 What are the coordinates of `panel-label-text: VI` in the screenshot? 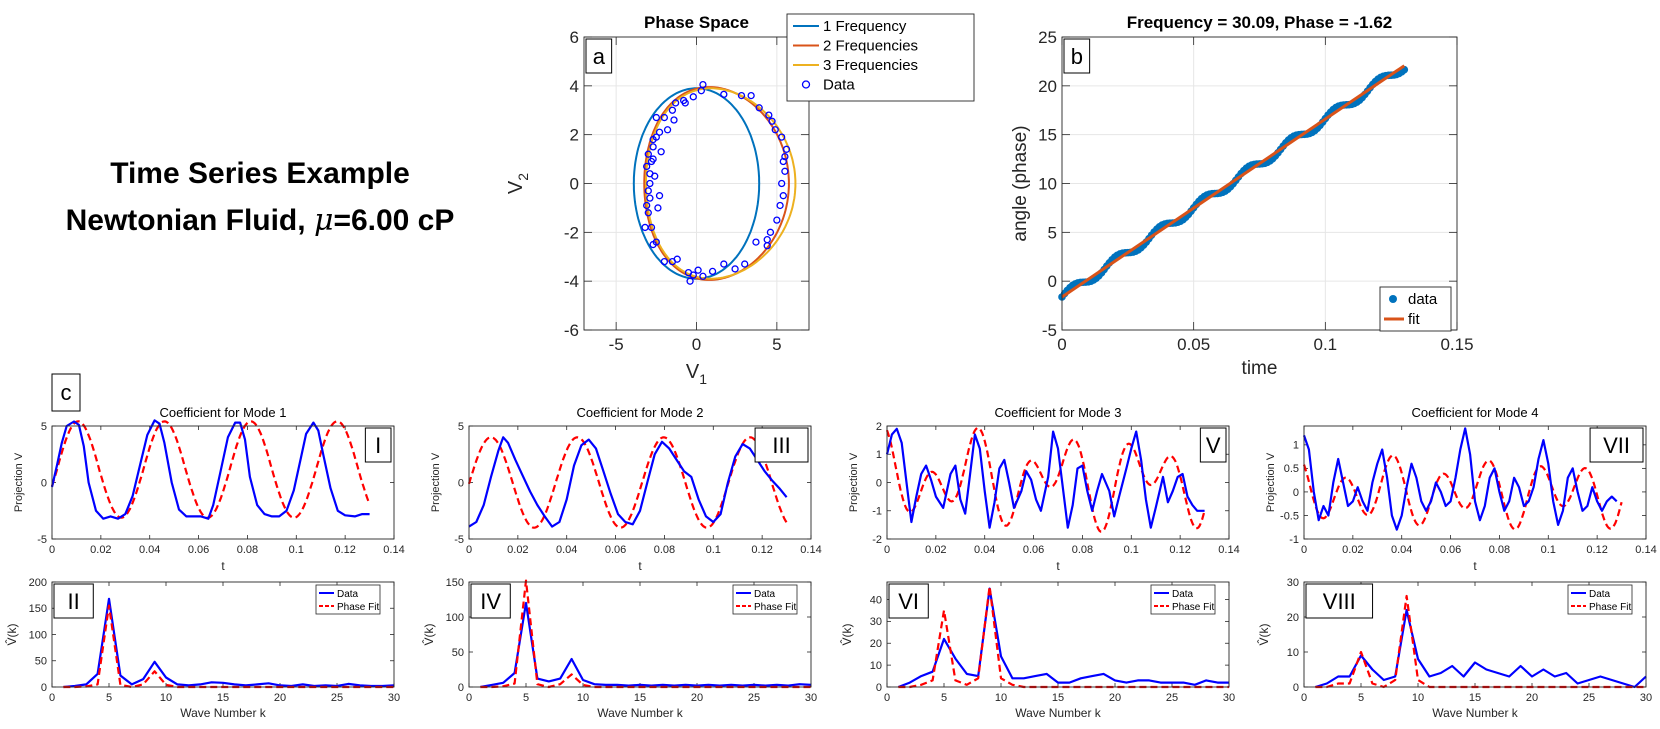 It's located at (908, 601).